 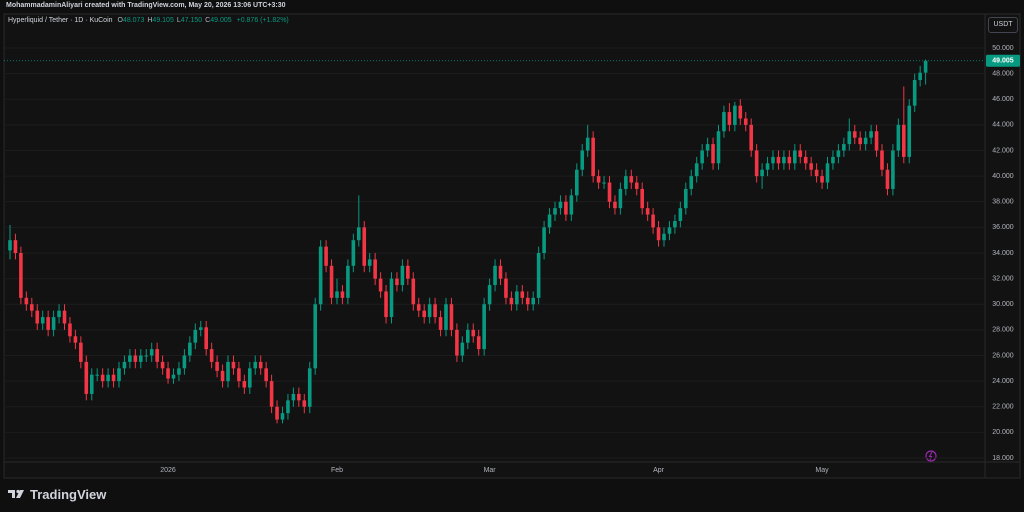 What do you see at coordinates (1003, 176) in the screenshot?
I see `y-tick-label: 40.000` at bounding box center [1003, 176].